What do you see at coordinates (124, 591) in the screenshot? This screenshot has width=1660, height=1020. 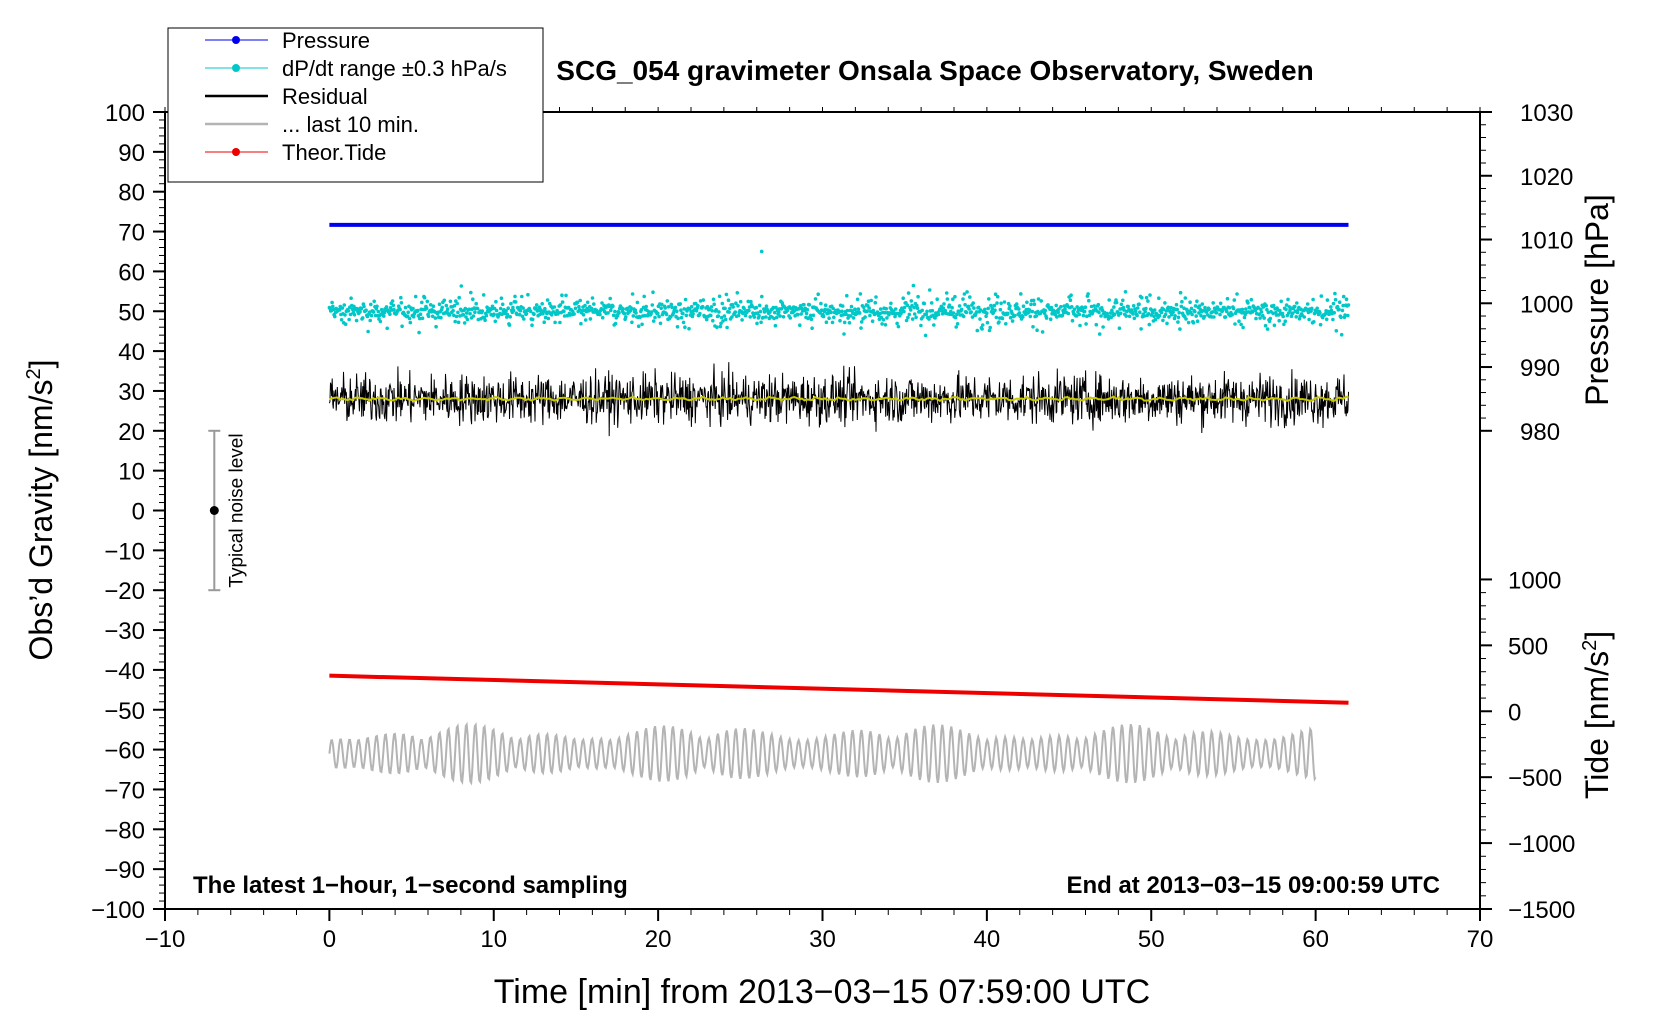 I see `y-tick-label: −20` at bounding box center [124, 591].